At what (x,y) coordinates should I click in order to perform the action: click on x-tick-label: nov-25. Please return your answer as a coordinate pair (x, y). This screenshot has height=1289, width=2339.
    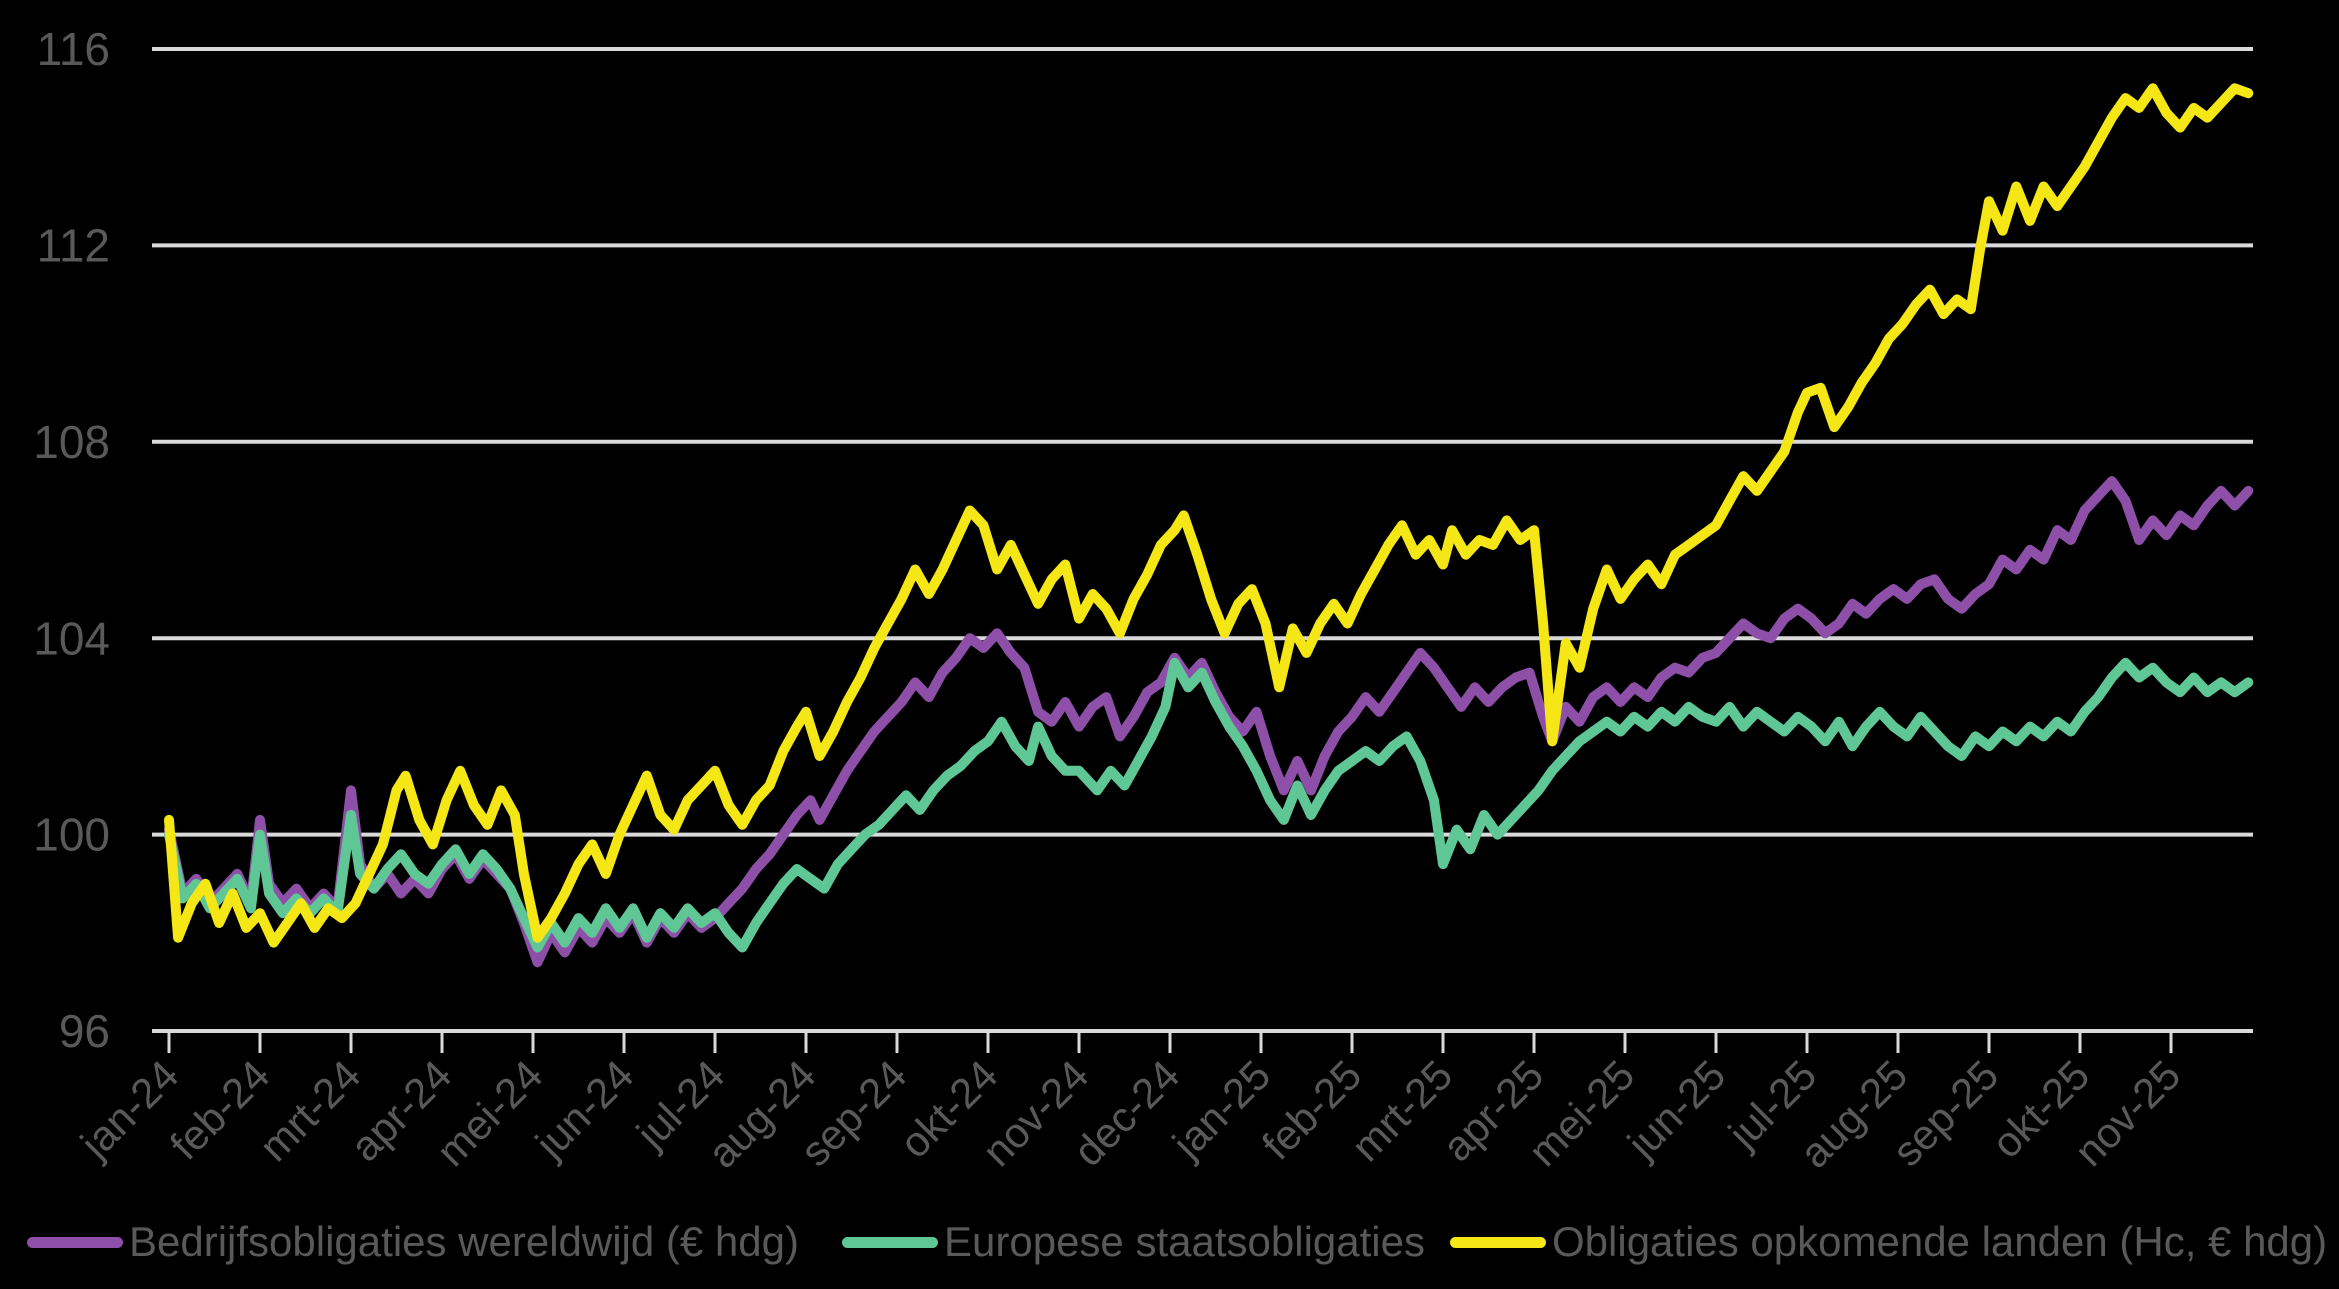
    Looking at the image, I should click on (2127, 1113).